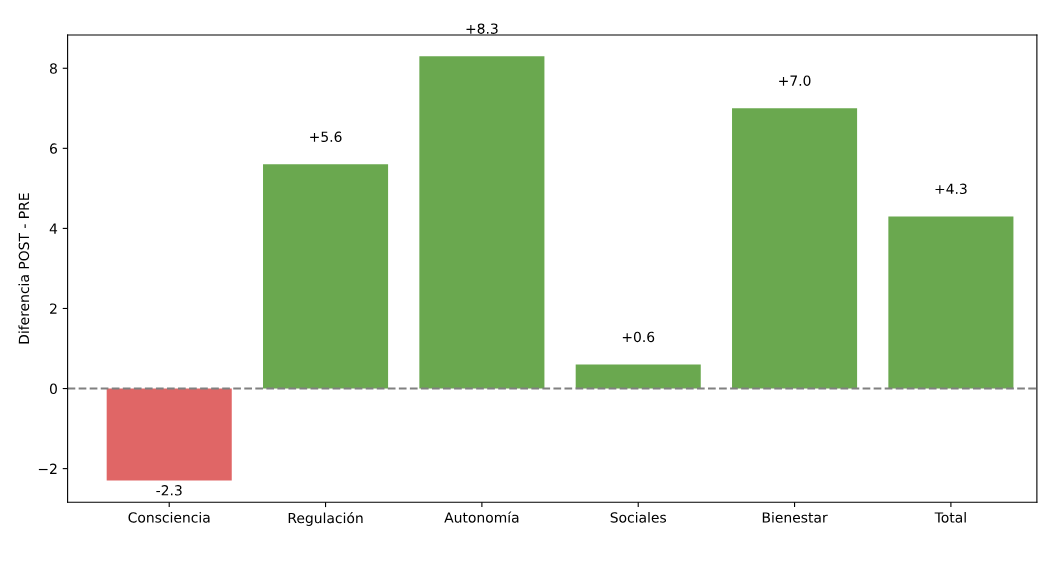  Describe the element at coordinates (795, 80) in the screenshot. I see `data-label: +7.0` at that location.